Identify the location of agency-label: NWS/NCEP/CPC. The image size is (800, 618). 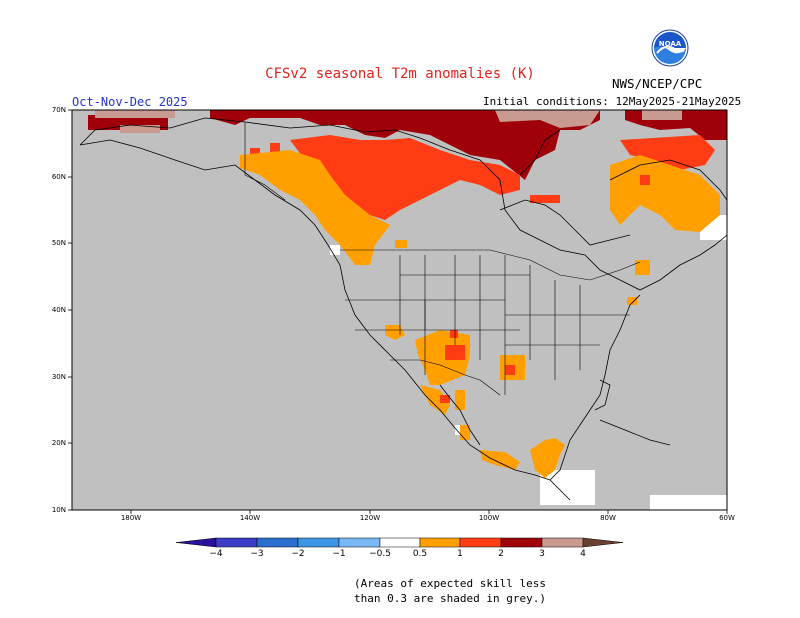
(657, 83).